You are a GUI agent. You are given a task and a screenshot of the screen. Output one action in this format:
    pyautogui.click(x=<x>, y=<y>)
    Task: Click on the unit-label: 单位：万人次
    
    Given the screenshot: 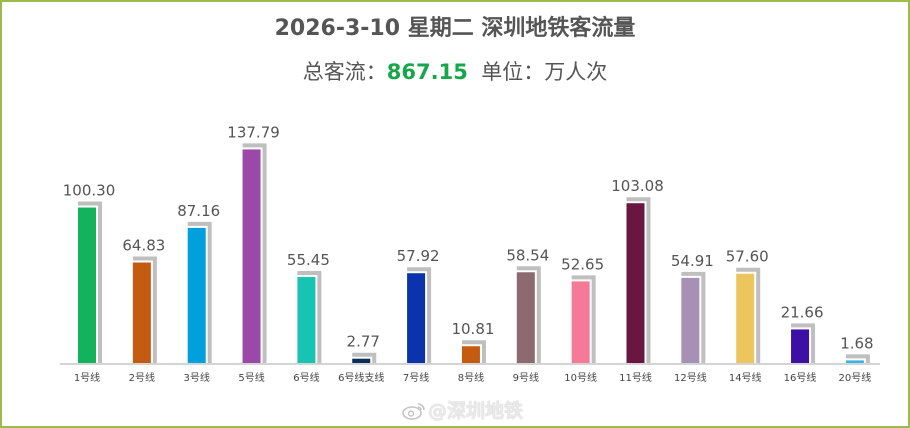 What is the action you would take?
    pyautogui.click(x=544, y=72)
    